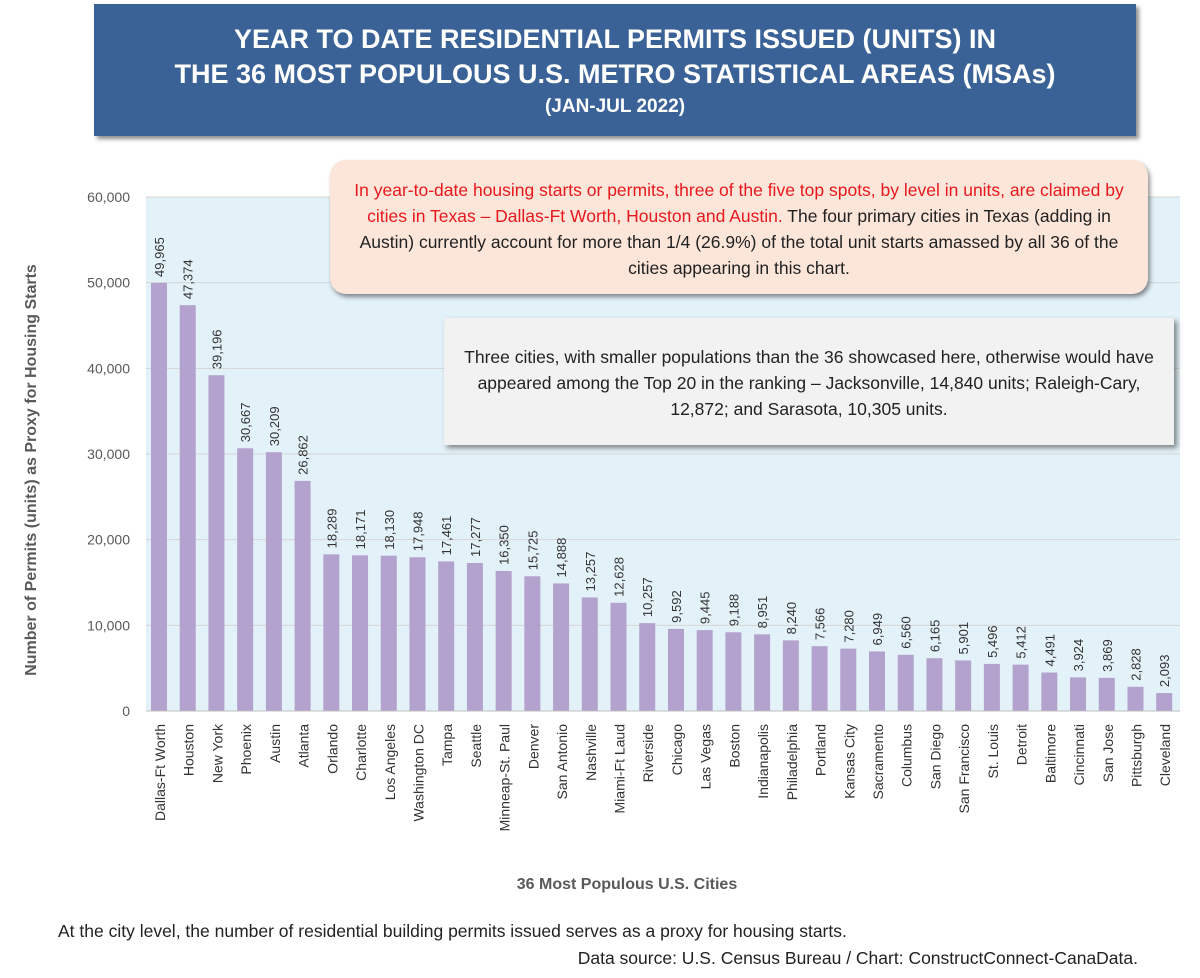  What do you see at coordinates (1135, 664) in the screenshot?
I see `data-label: 2,828` at bounding box center [1135, 664].